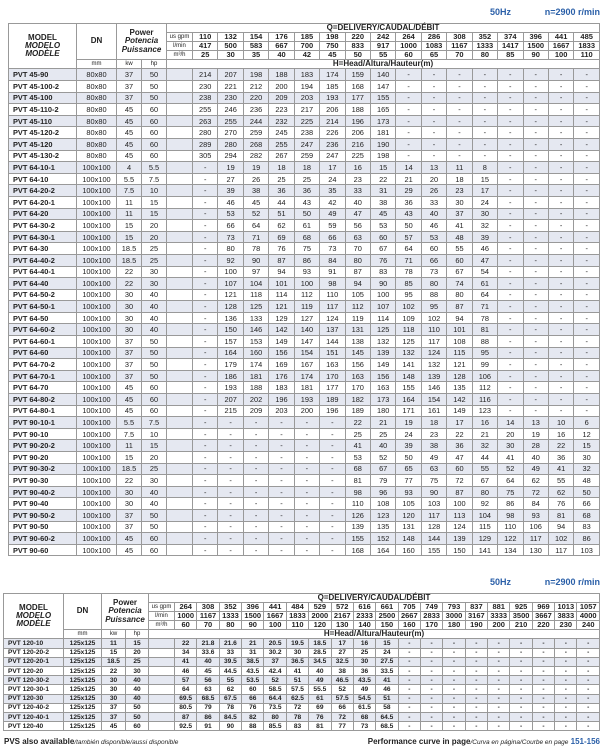 The height and width of the screenshot is (750, 606). What do you see at coordinates (129, 190) in the screenshot?
I see `power-cell: 7.5` at bounding box center [129, 190].